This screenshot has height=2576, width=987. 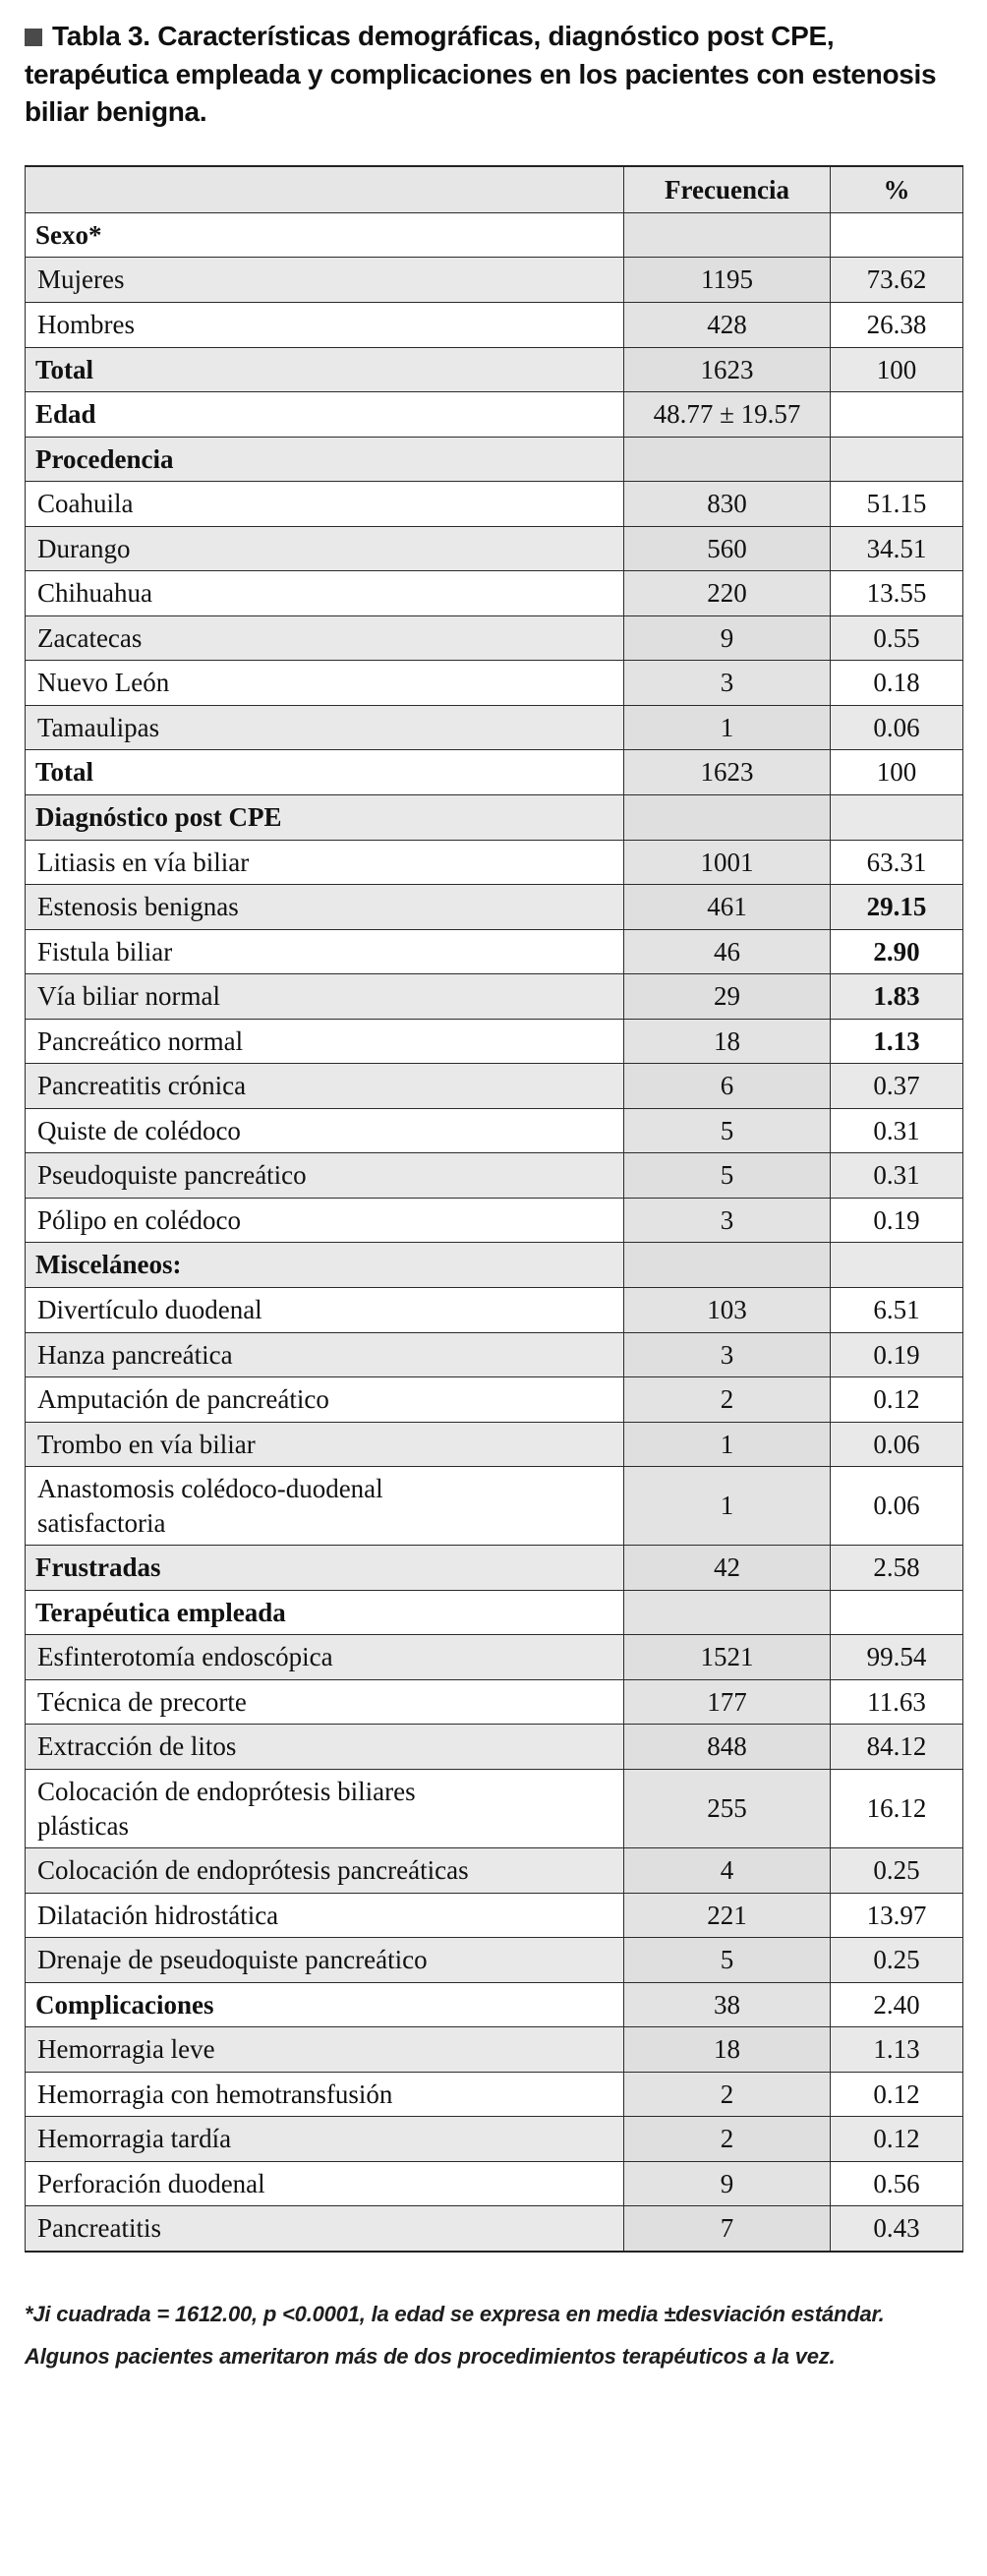 I want to click on row-label: Colocación de endoprótesis pancreáticas, so click(x=325, y=1870).